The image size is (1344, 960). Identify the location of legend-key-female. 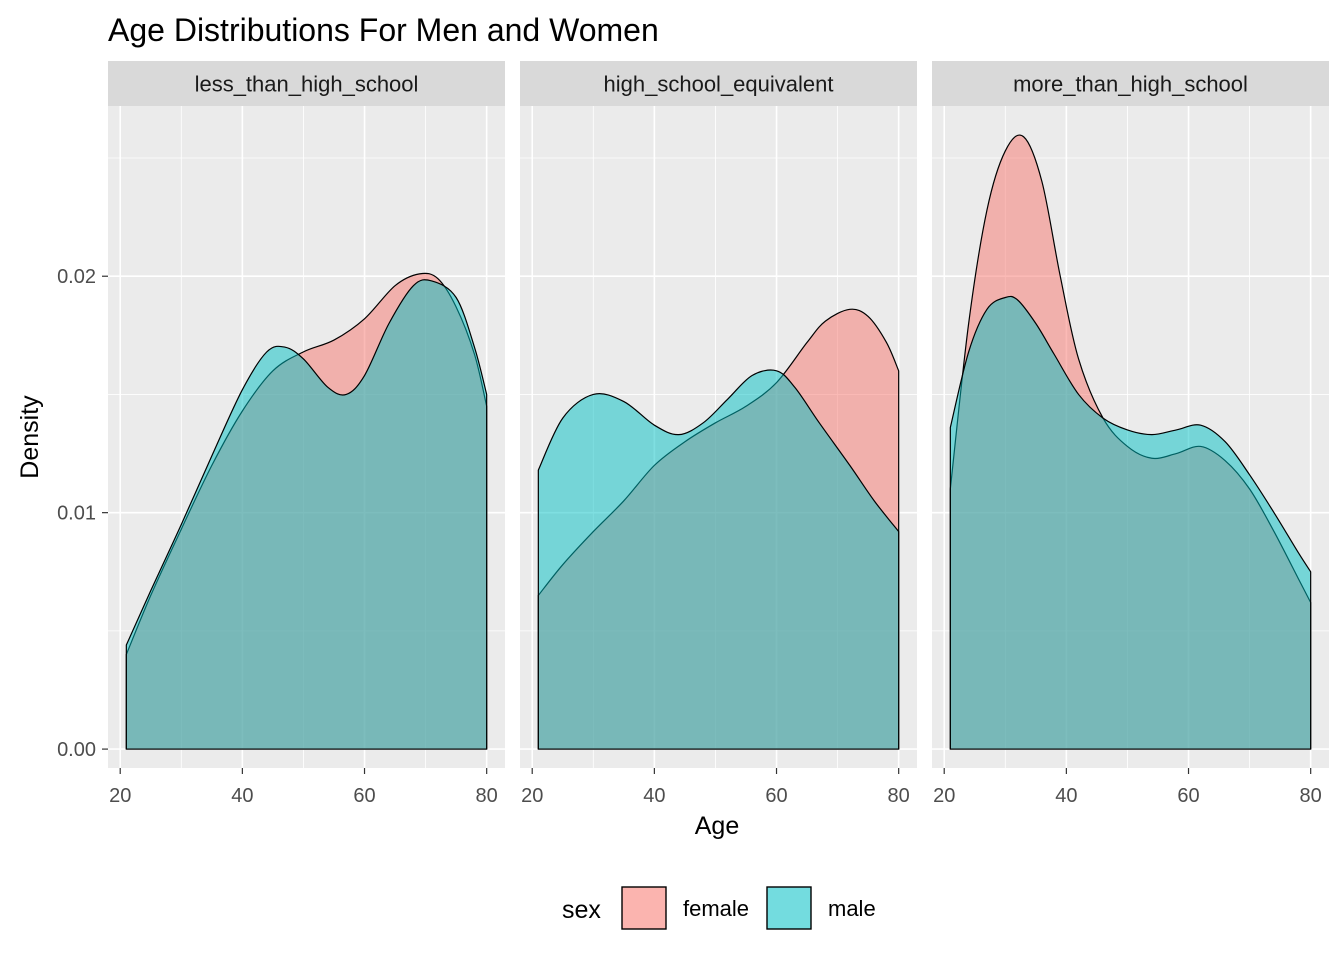
(644, 908).